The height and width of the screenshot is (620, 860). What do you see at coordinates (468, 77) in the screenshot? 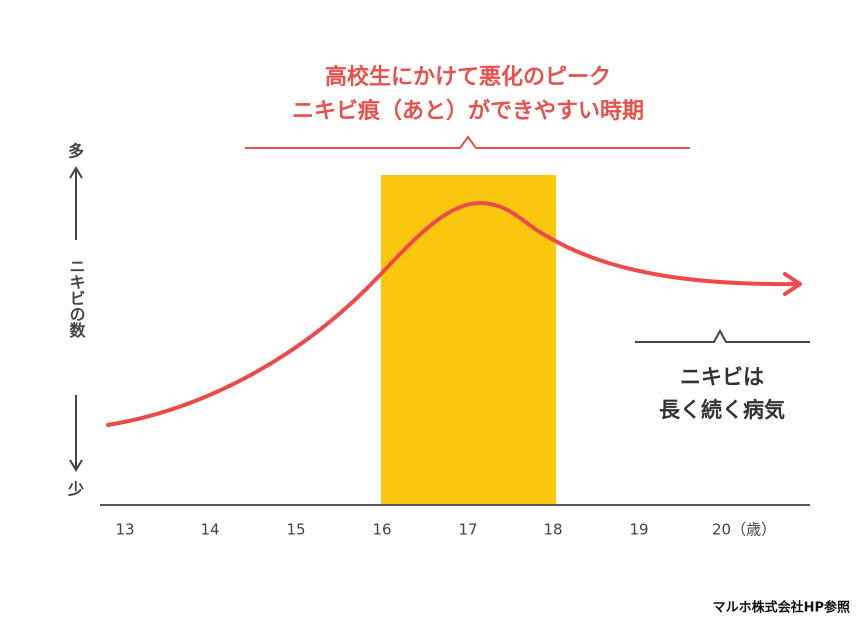
I see `title-line1: 高校生にかけて悪化のピーク` at bounding box center [468, 77].